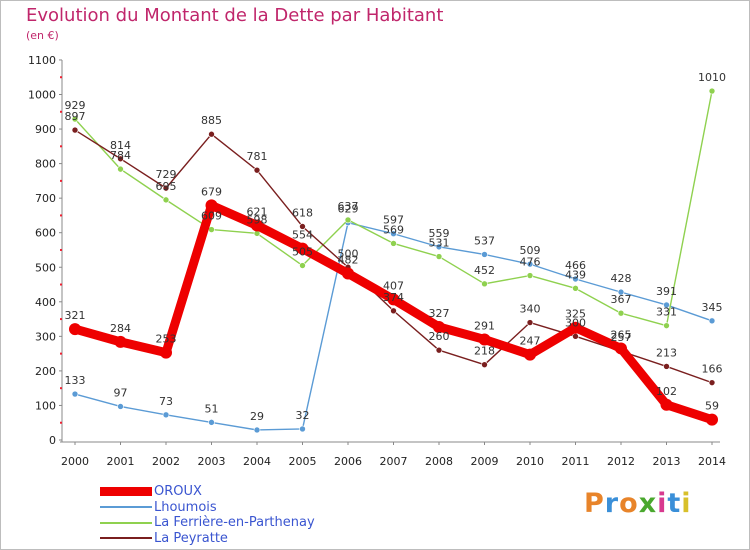  What do you see at coordinates (185, 507) in the screenshot?
I see `legend-label: Lhoumois` at bounding box center [185, 507].